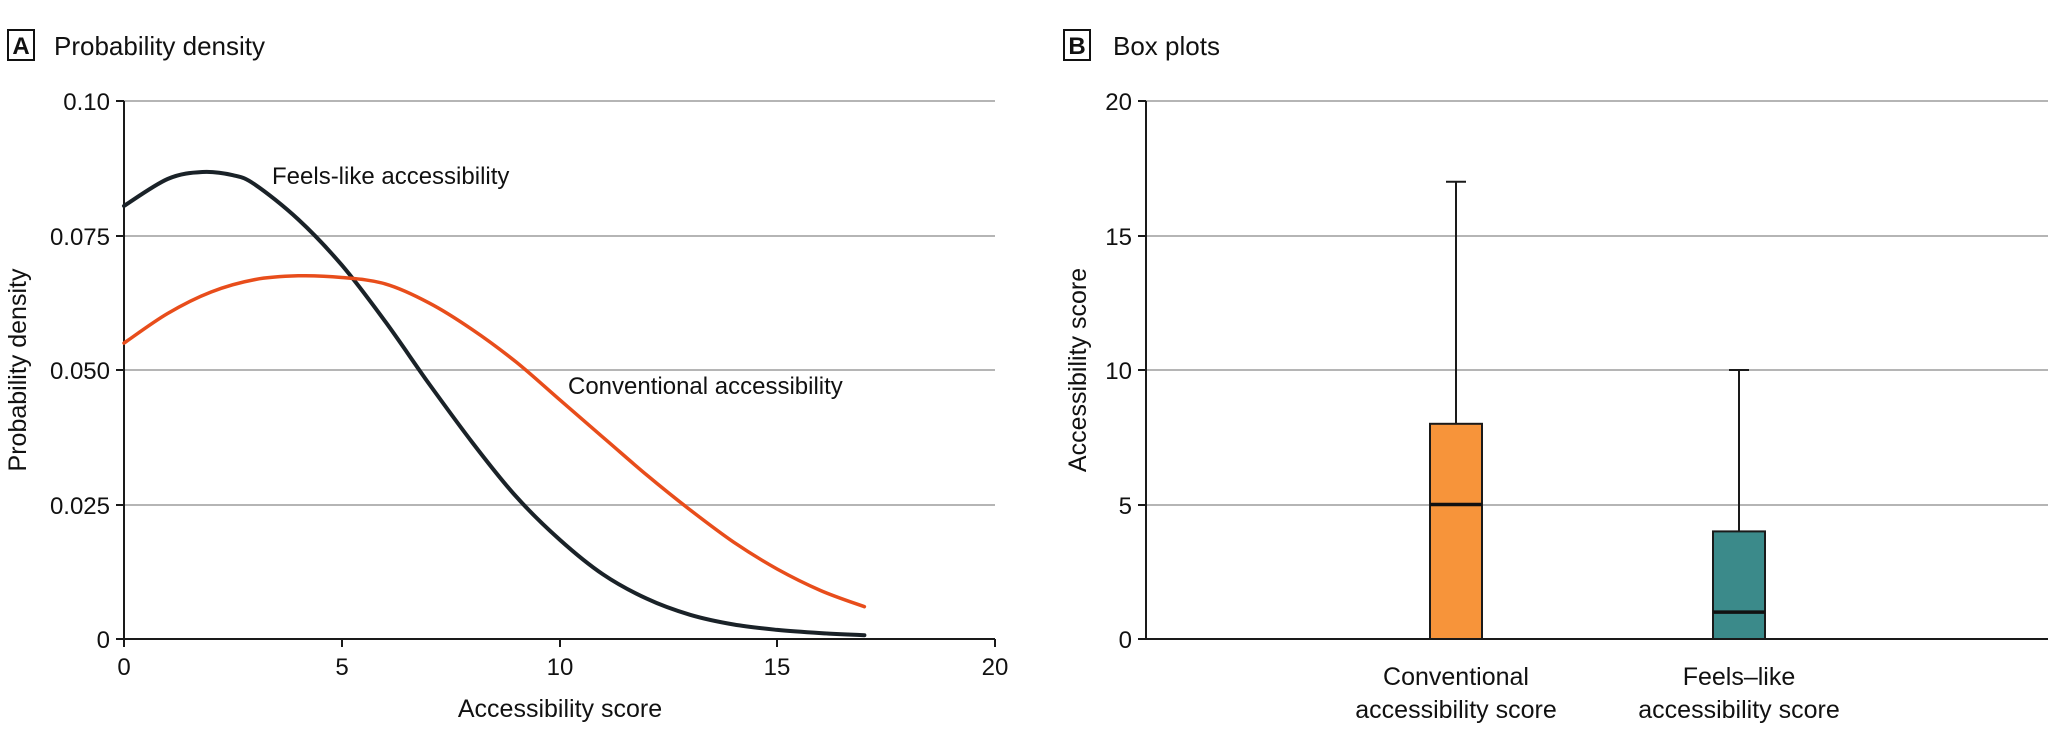 The height and width of the screenshot is (746, 2048). I want to click on panel-a-letter: A, so click(20, 46).